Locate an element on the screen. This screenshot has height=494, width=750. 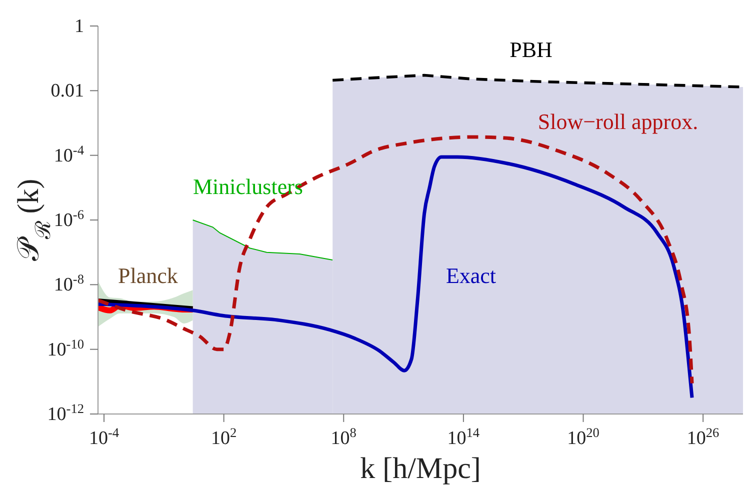
x-tick-label: 10$^{26}$ is located at coordinates (703, 436).